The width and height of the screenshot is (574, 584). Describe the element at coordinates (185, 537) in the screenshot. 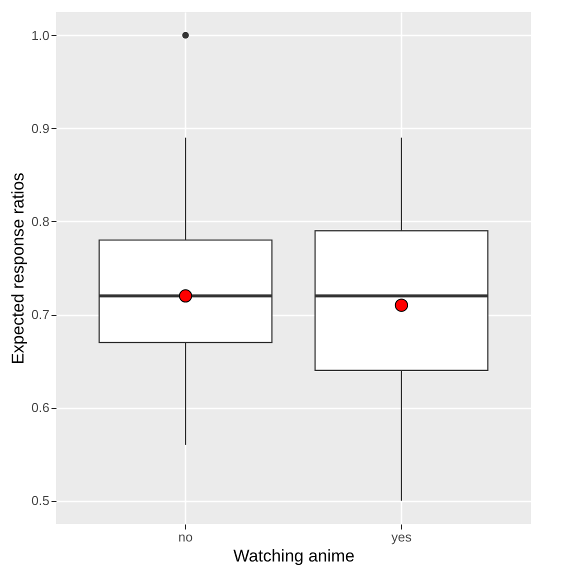

I see `x-tick-label: no` at that location.